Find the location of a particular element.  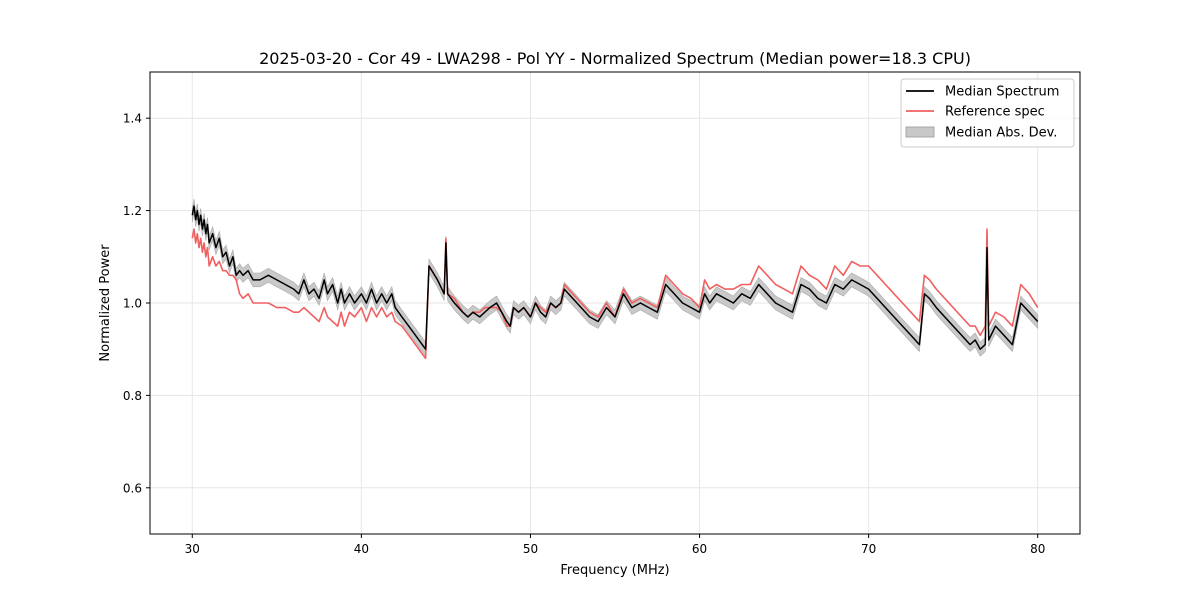

y-axis-ticks: 0.6 0.8 1.0 1.2 1.4 is located at coordinates (136, 303).